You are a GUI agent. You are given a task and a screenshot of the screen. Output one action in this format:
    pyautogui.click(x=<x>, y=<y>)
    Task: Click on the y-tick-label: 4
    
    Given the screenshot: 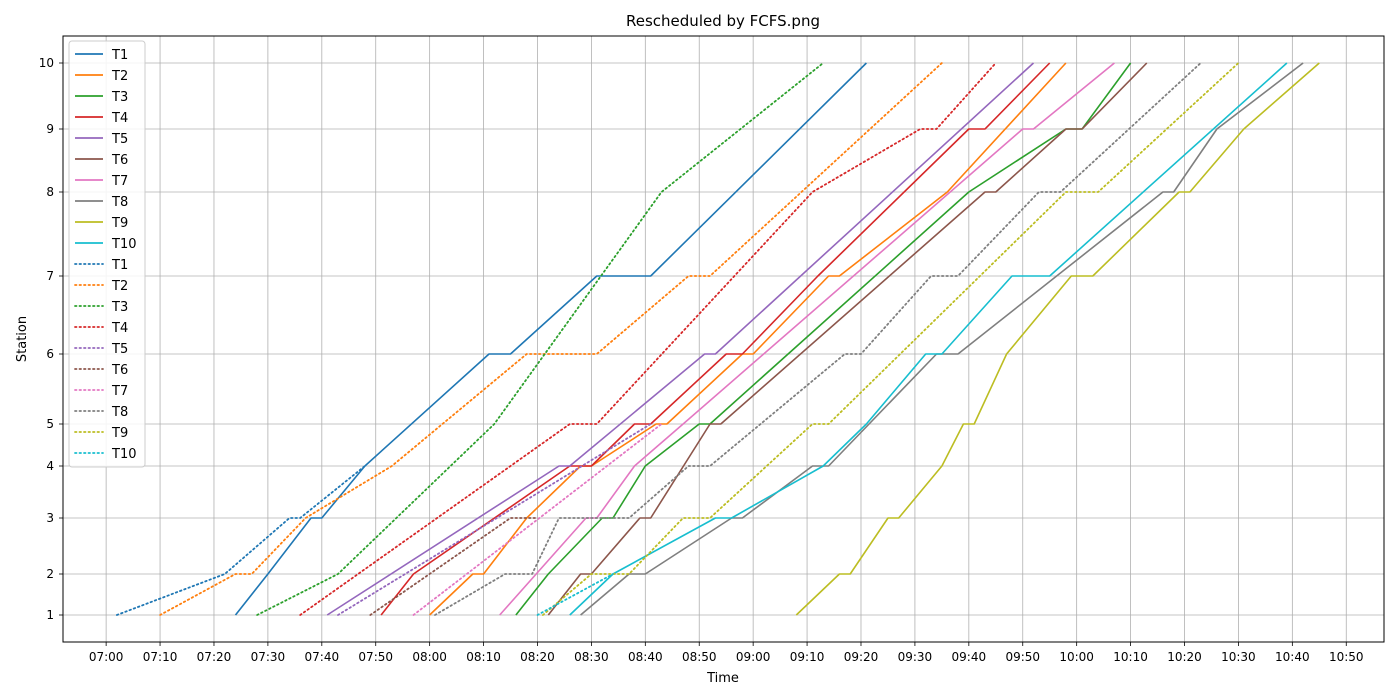 What is the action you would take?
    pyautogui.click(x=50, y=466)
    